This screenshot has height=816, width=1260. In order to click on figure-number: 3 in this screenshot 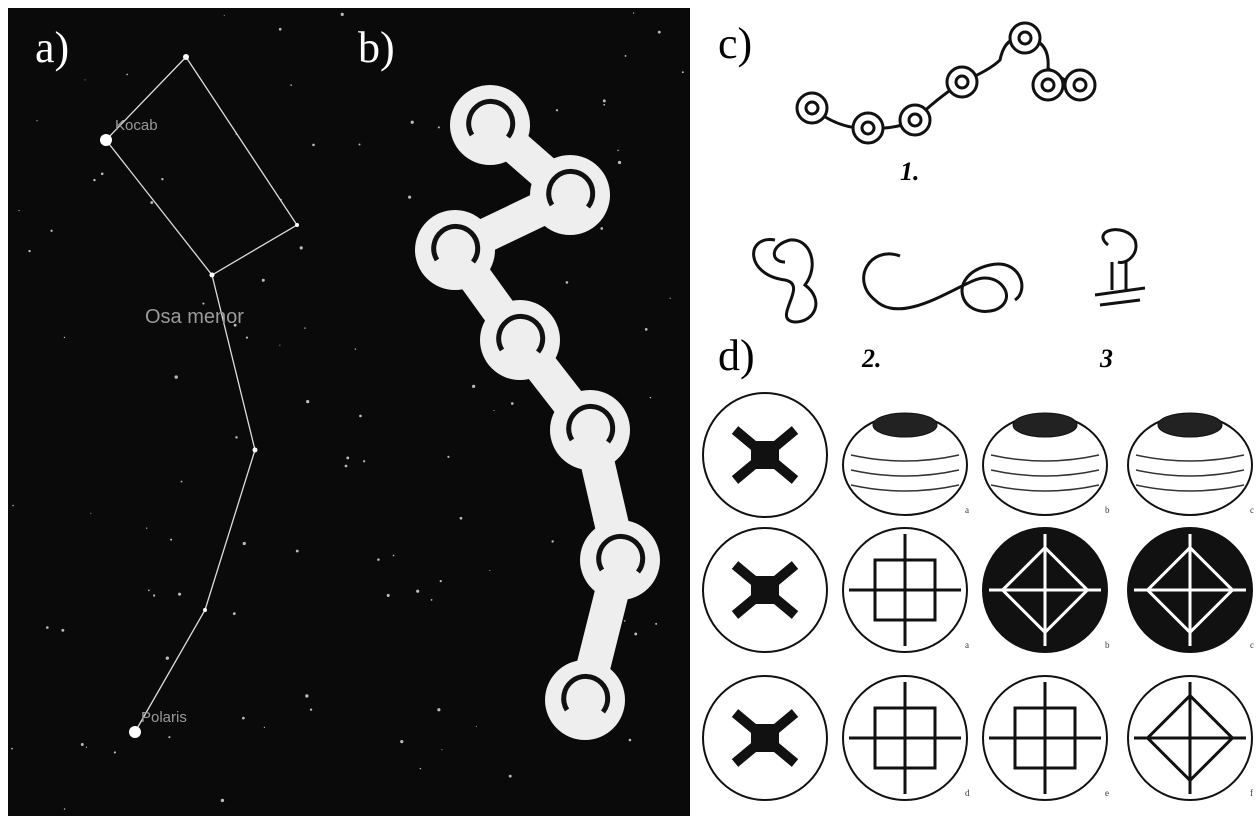, I will do `click(1106, 358)`.